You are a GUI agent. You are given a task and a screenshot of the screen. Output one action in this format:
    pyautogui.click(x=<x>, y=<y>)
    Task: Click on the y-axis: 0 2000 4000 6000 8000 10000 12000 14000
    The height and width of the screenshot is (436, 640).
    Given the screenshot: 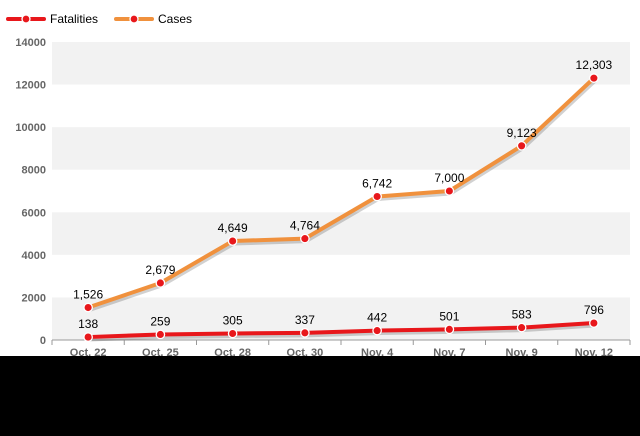 What is the action you would take?
    pyautogui.click(x=30, y=192)
    